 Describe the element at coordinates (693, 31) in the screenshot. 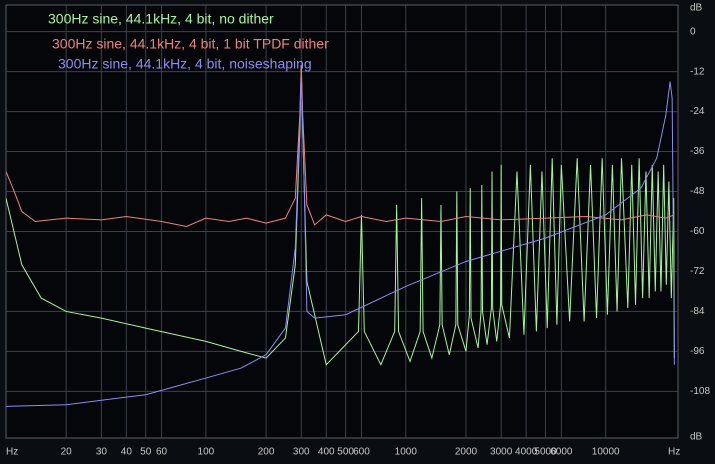

I see `y-tick-label: 0` at that location.